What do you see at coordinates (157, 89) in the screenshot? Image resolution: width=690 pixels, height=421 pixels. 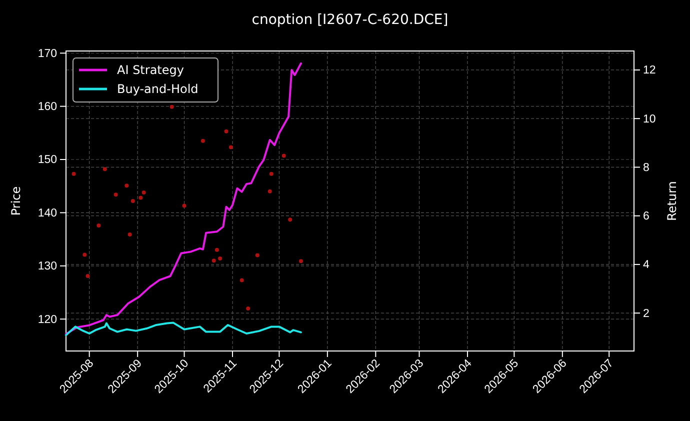 I see `legend-label: Buy-and-Hold` at bounding box center [157, 89].